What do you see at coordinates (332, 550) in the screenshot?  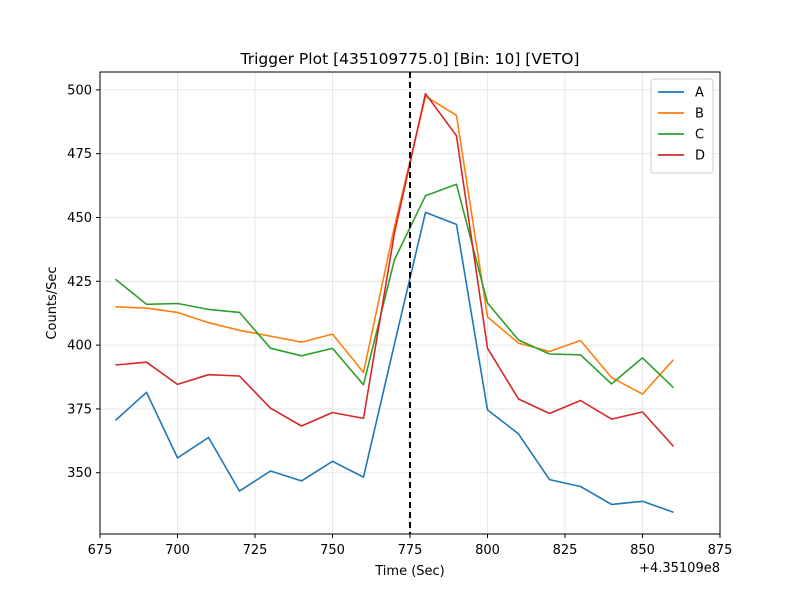 I see `x-tick-label: 750` at bounding box center [332, 550].